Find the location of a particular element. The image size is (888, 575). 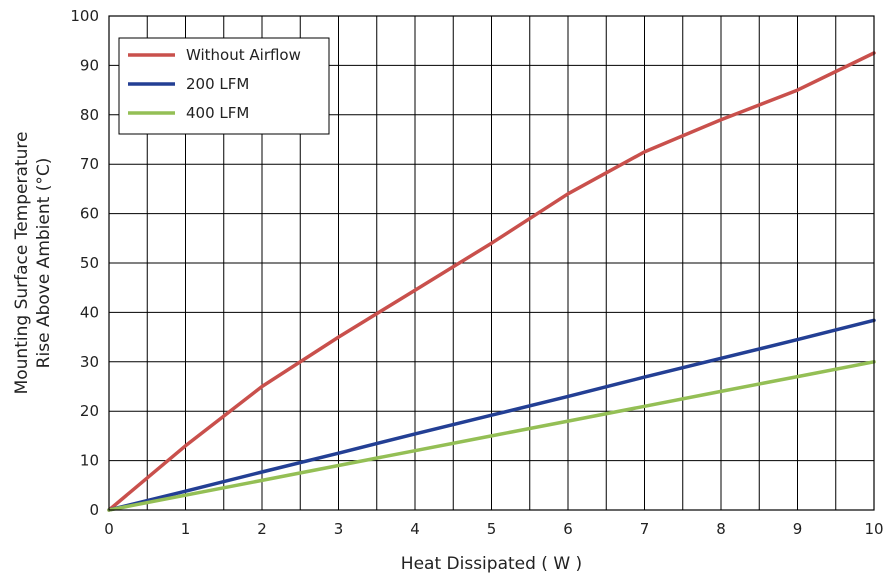

legend-label: 400 LFM is located at coordinates (217, 113).